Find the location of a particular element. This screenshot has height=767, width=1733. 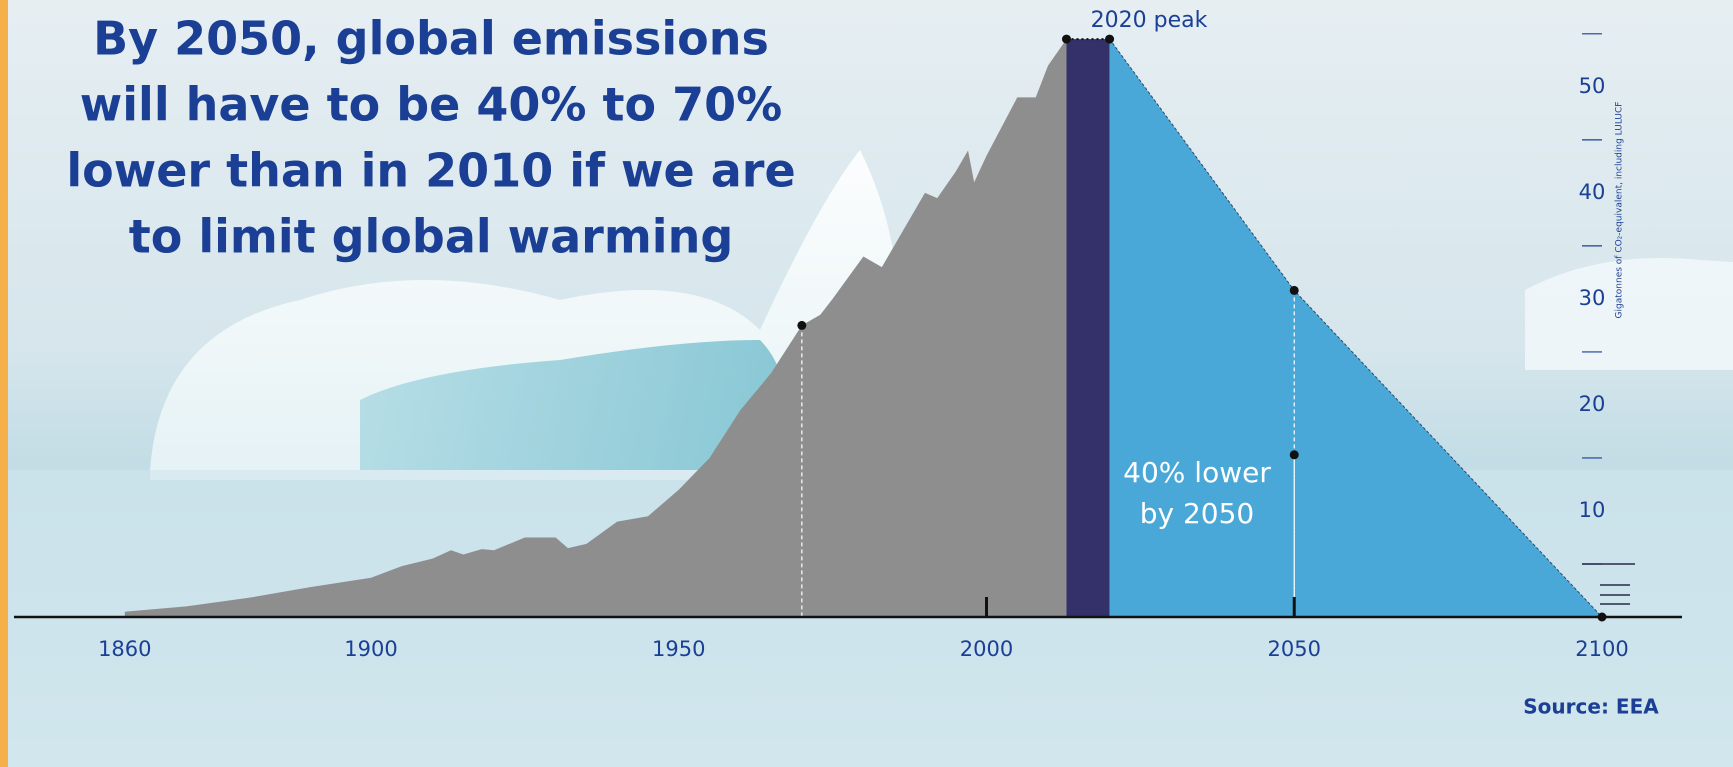

y-tick-label: 10 is located at coordinates (1592, 510).